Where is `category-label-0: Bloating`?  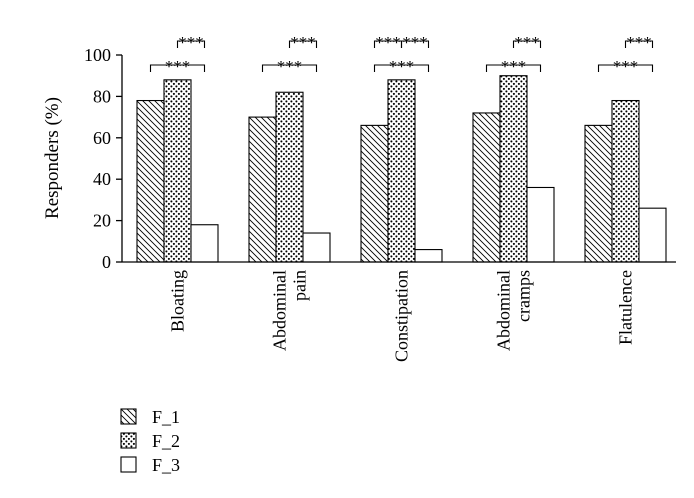 category-label-0: Bloating is located at coordinates (178, 301).